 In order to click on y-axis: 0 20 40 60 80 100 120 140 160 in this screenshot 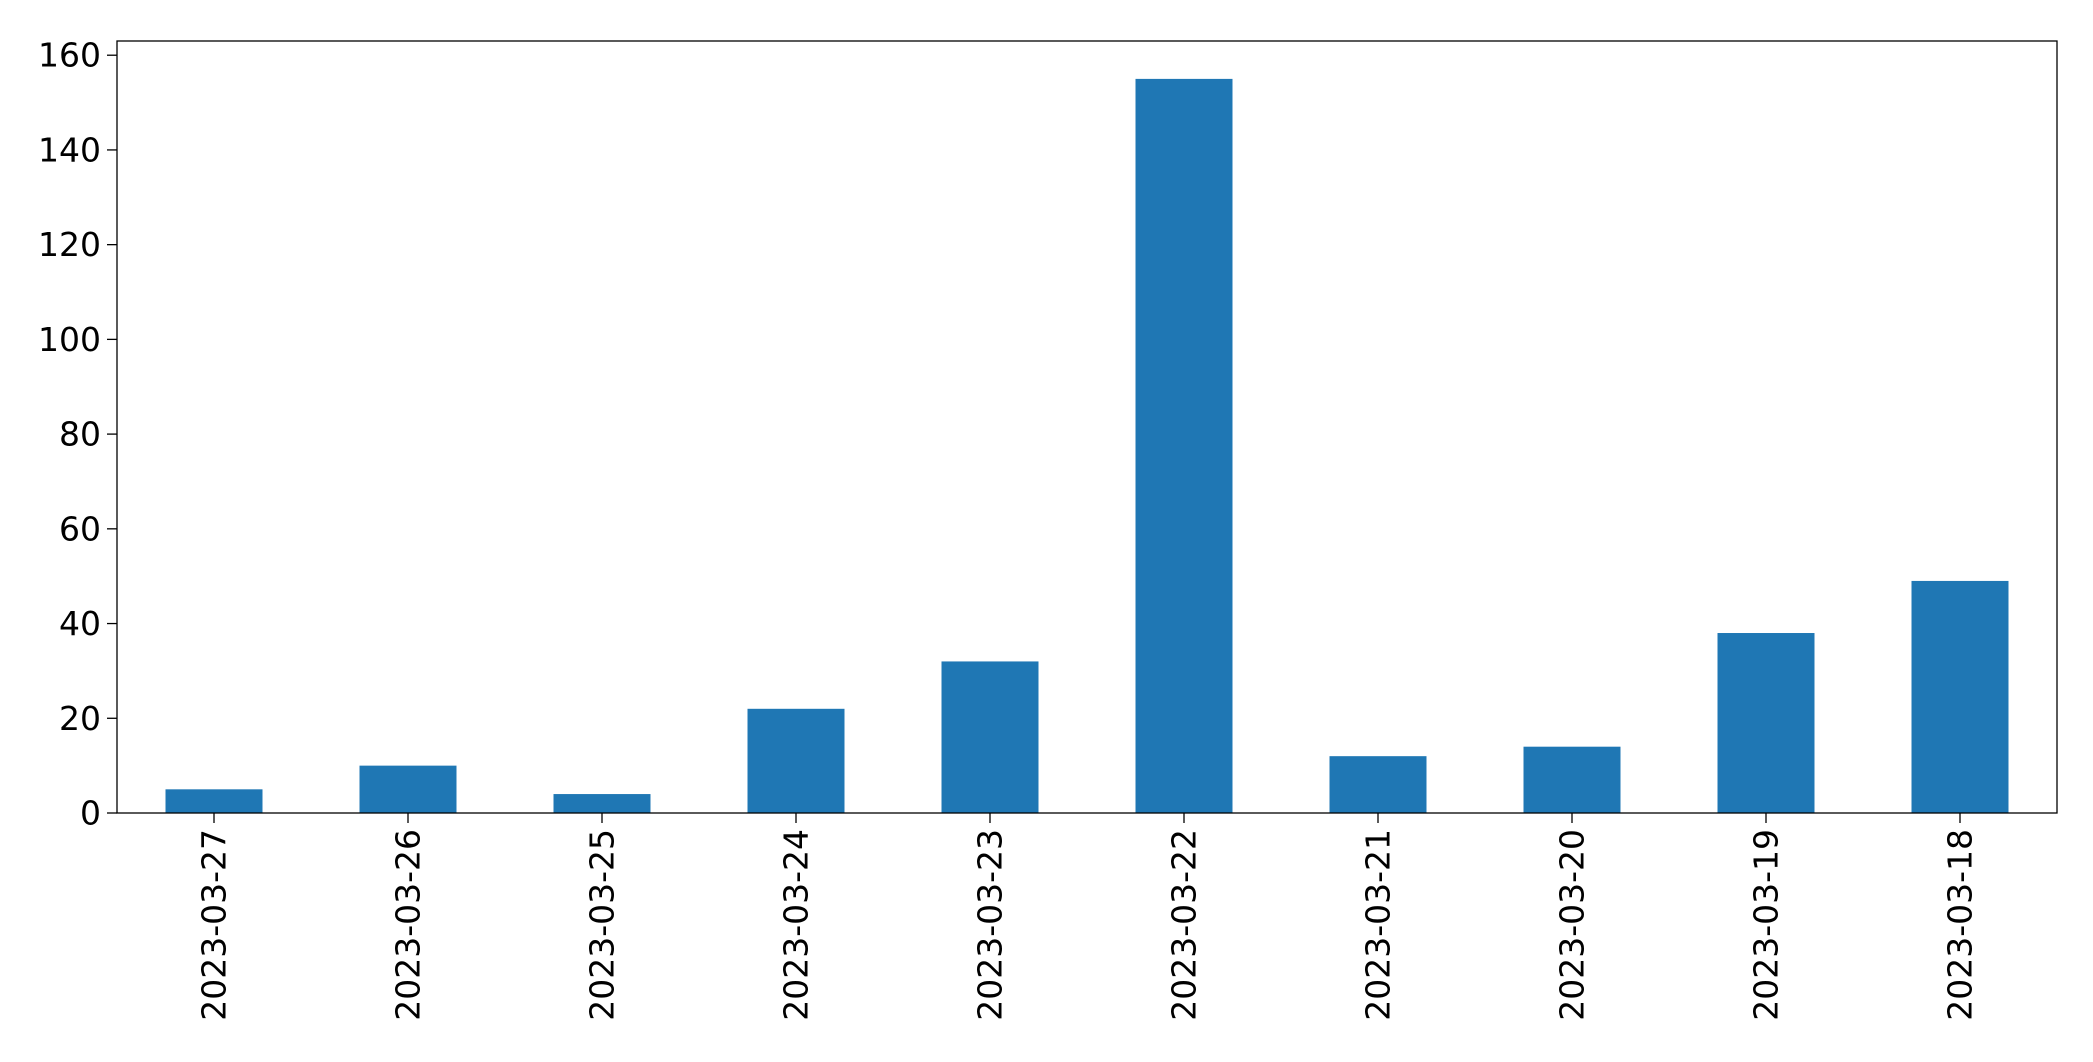, I will do `click(77, 434)`.